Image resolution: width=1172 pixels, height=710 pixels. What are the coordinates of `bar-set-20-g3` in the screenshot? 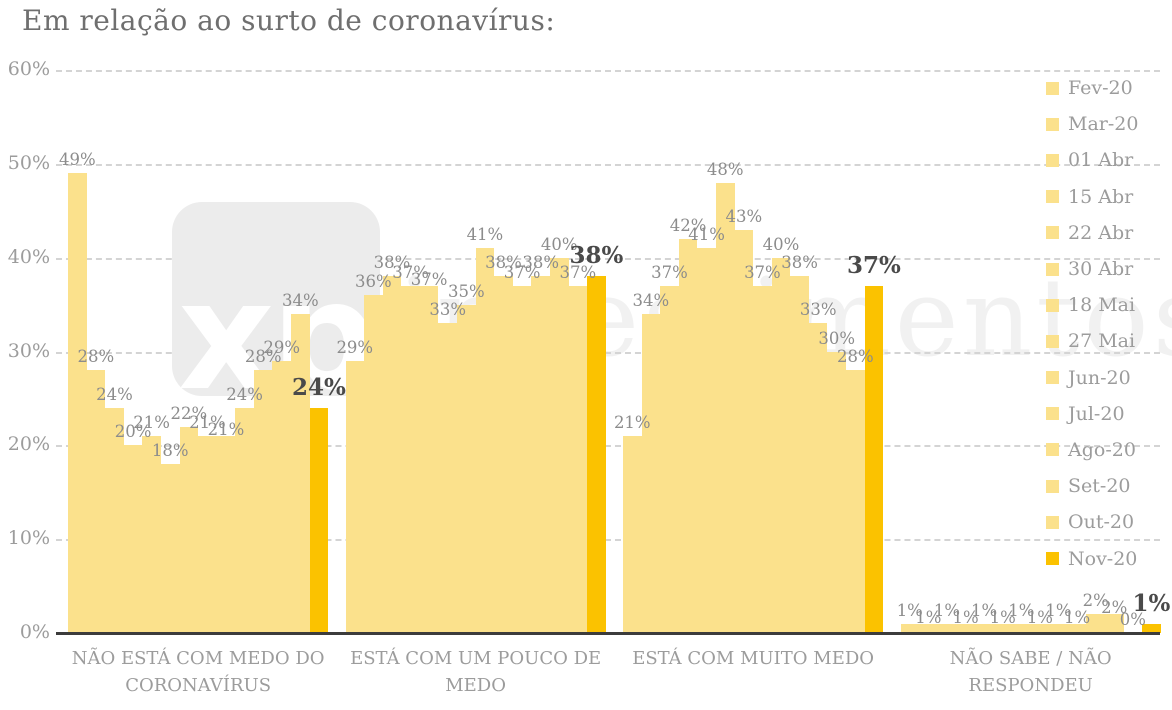 It's located at (837, 492).